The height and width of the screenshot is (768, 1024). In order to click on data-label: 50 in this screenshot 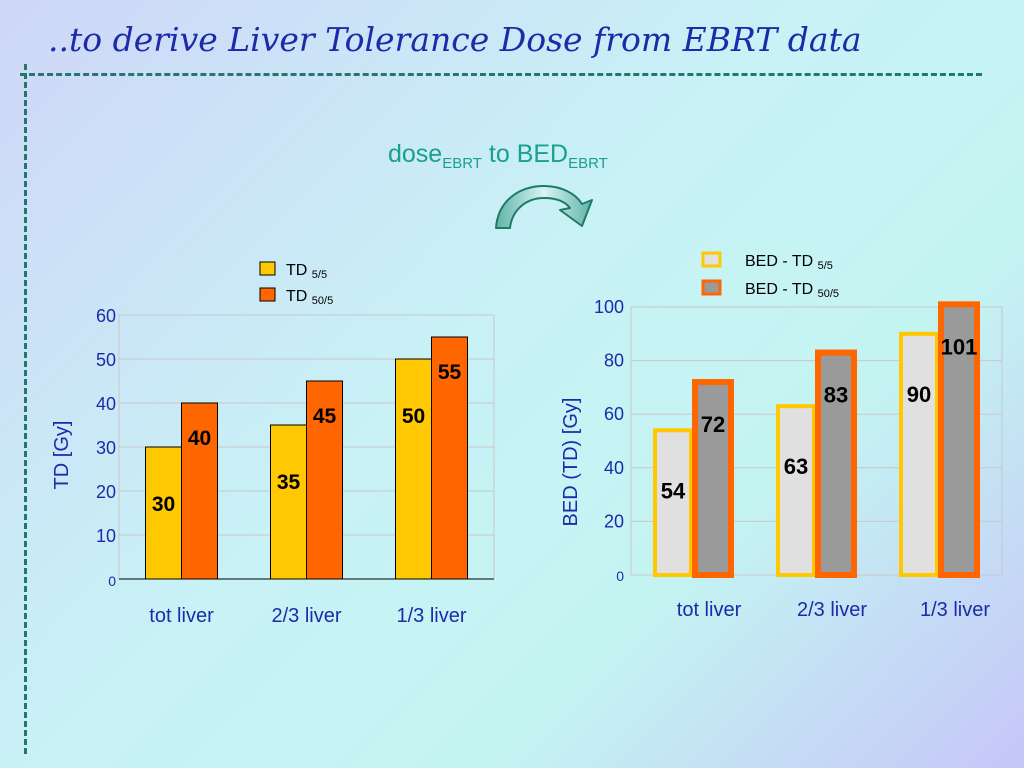, I will do `click(413, 416)`.